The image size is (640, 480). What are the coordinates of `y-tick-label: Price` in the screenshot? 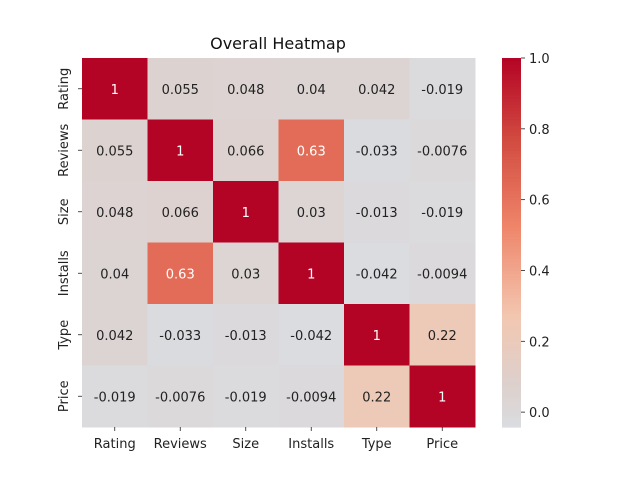 It's located at (64, 396).